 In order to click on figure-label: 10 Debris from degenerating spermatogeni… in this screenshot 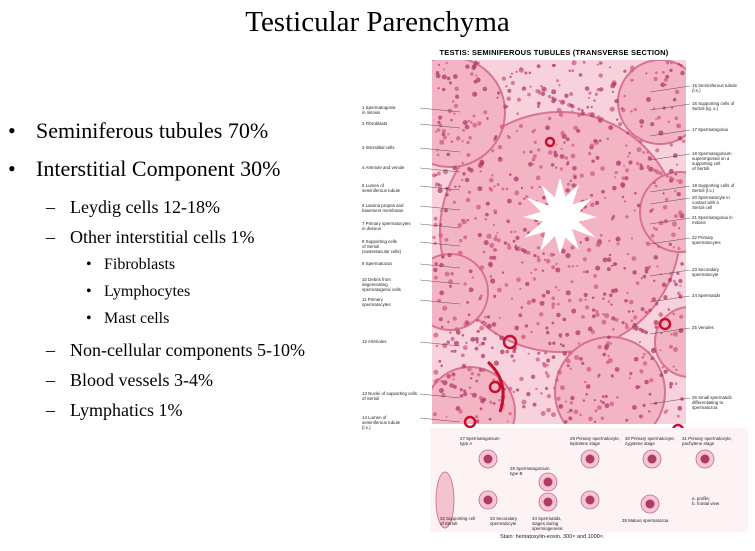, I will do `click(381, 284)`.